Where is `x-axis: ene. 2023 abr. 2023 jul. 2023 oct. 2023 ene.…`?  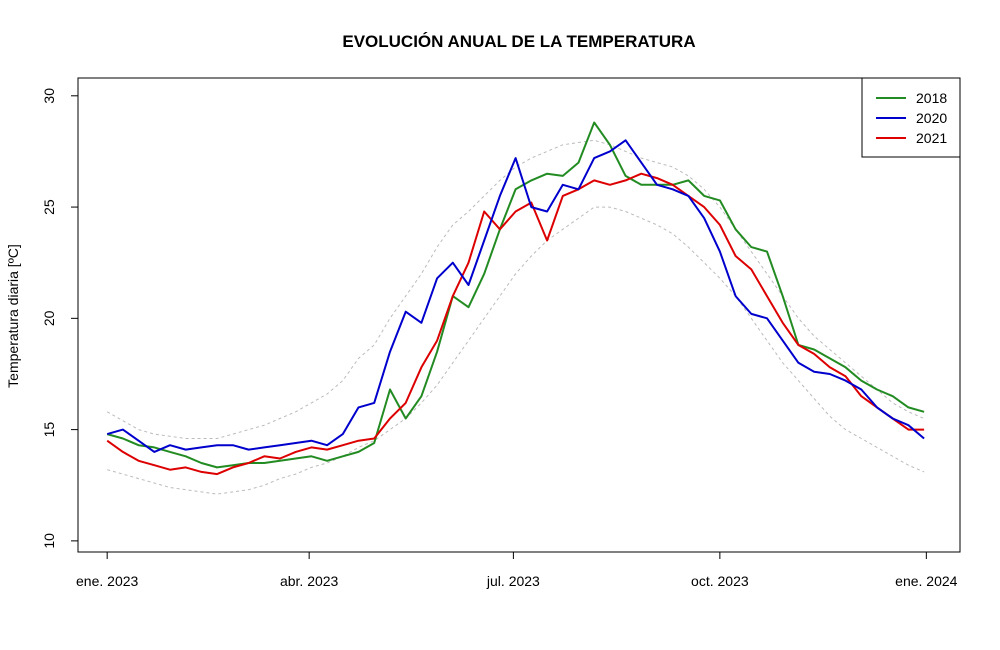
x-axis: ene. 2023 abr. 2023 jul. 2023 oct. 2023 ene.… is located at coordinates (517, 570).